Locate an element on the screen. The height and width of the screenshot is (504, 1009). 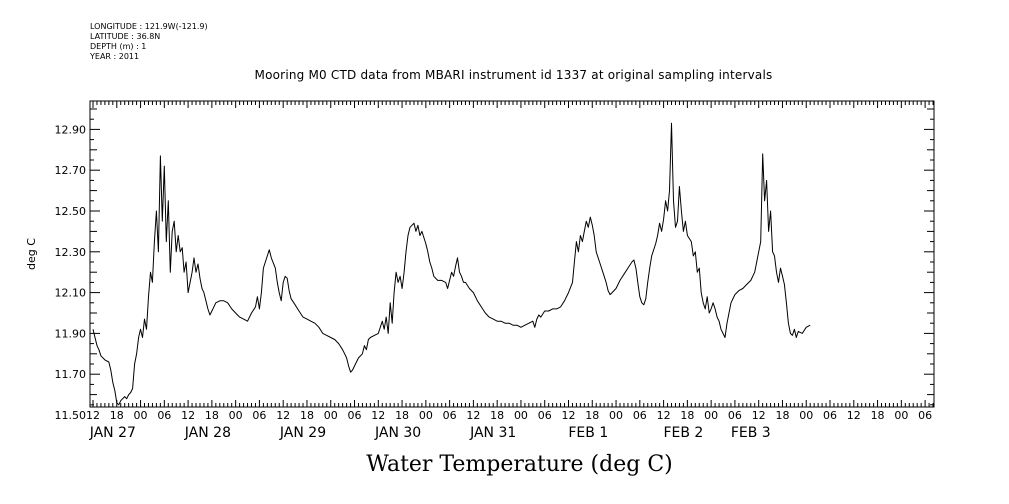
y-tick-label: 12.50 is located at coordinates (71, 211).